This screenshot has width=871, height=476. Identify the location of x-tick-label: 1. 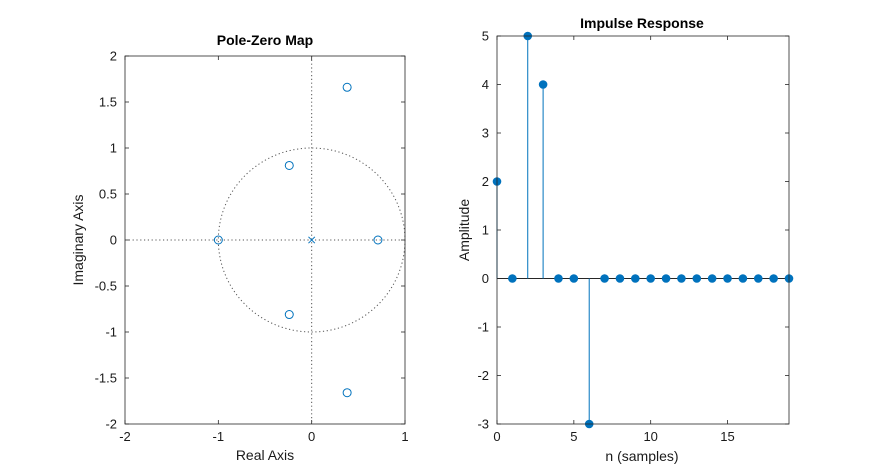
(404, 436).